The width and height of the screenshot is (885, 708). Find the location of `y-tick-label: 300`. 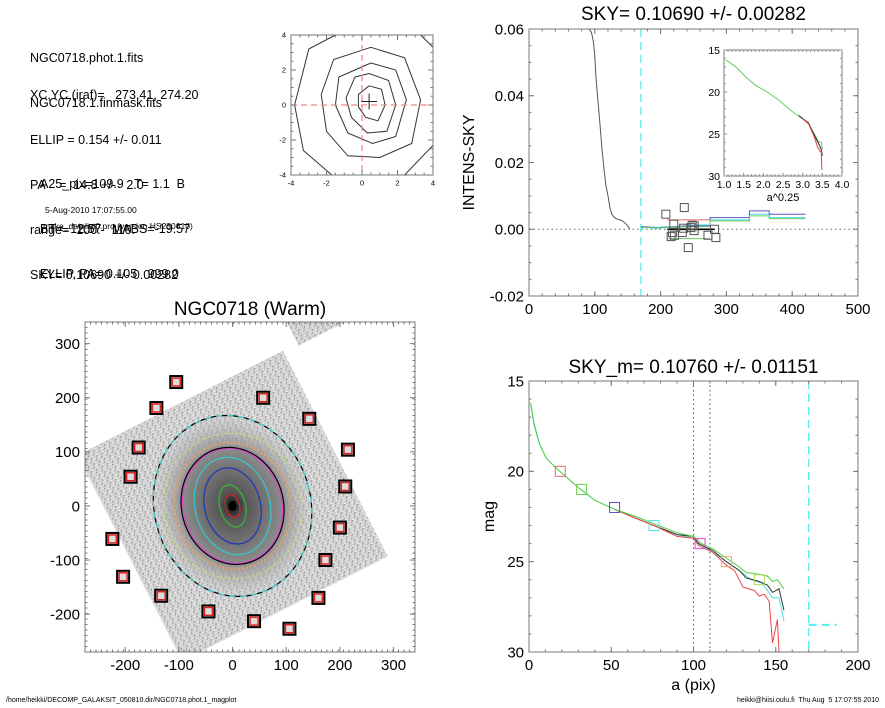

y-tick-label: 300 is located at coordinates (67, 344).